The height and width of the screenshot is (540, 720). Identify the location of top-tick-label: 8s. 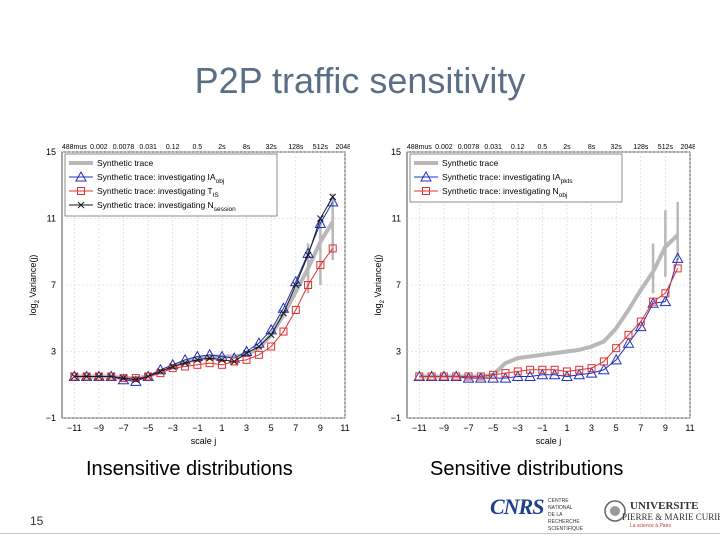
(592, 147).